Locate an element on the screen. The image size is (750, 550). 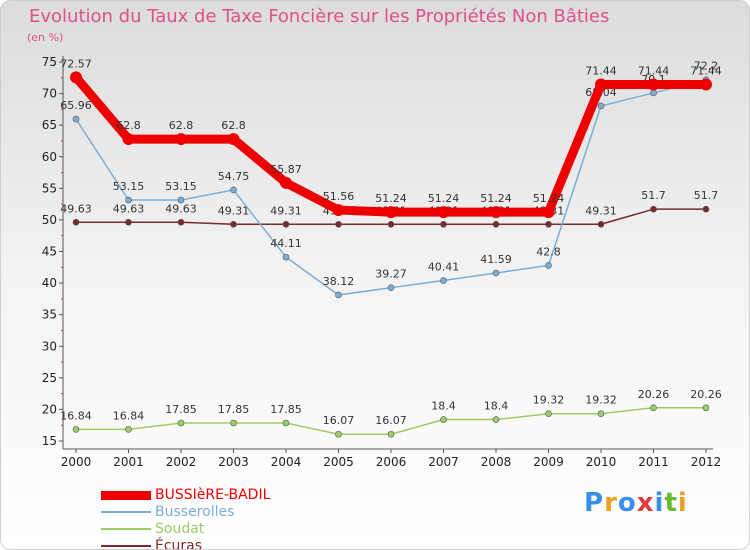
data-label-busserolles: 44.11 is located at coordinates (286, 243).